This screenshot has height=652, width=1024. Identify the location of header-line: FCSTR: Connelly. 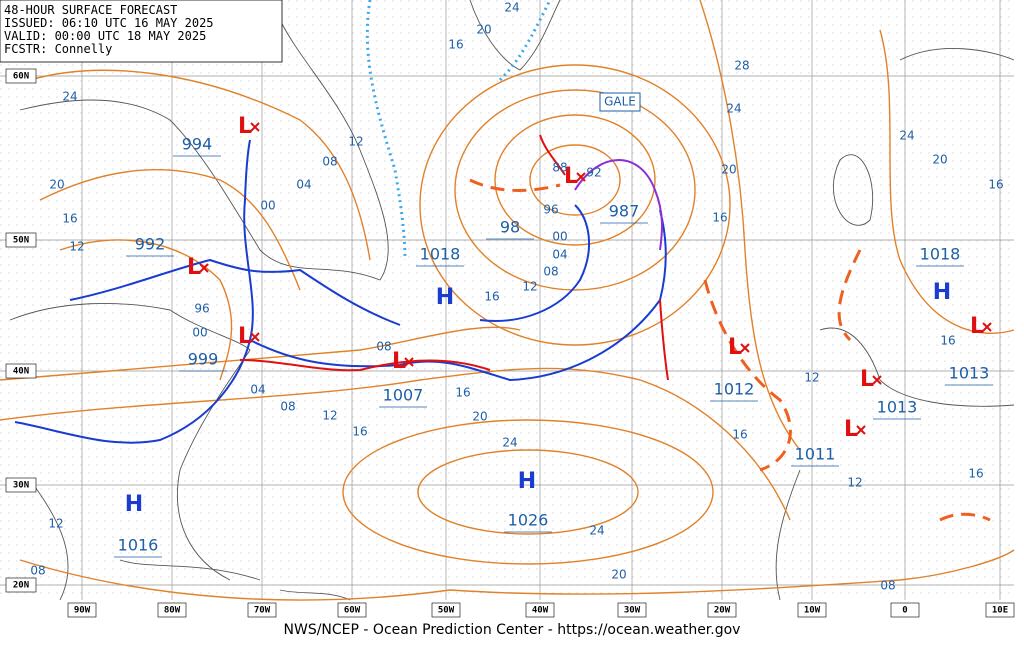
(58, 49).